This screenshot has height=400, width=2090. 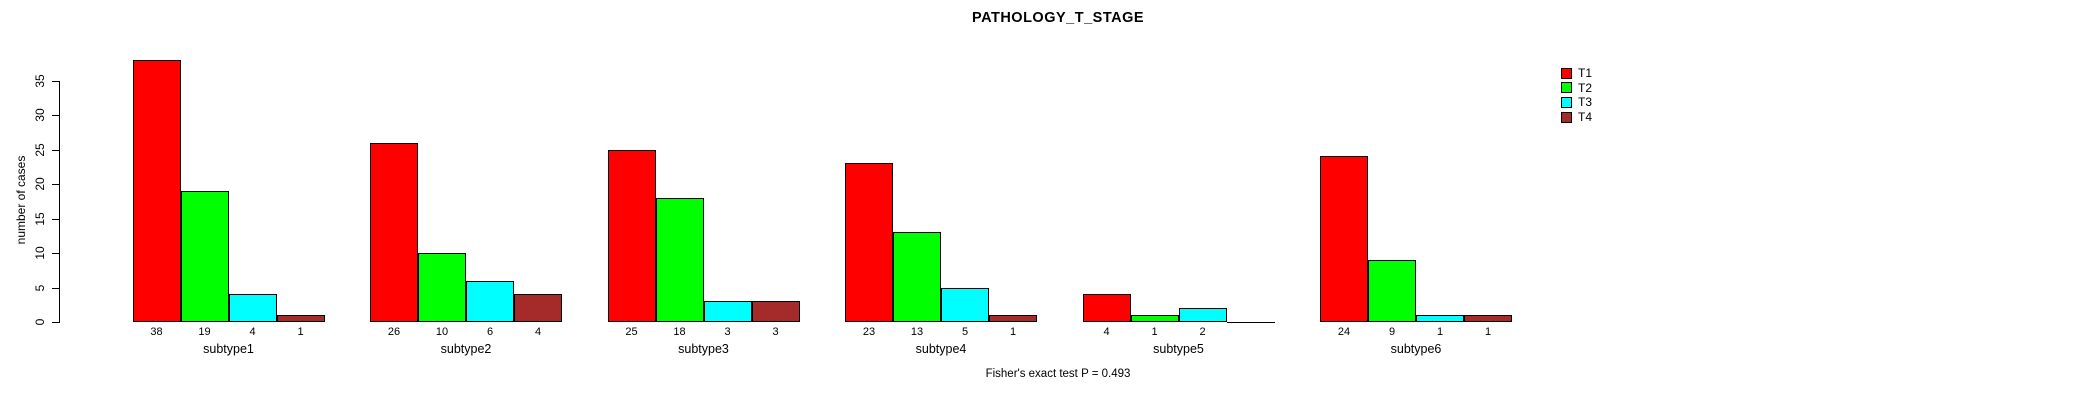 What do you see at coordinates (775, 311) in the screenshot?
I see `bar-t4-subtype3` at bounding box center [775, 311].